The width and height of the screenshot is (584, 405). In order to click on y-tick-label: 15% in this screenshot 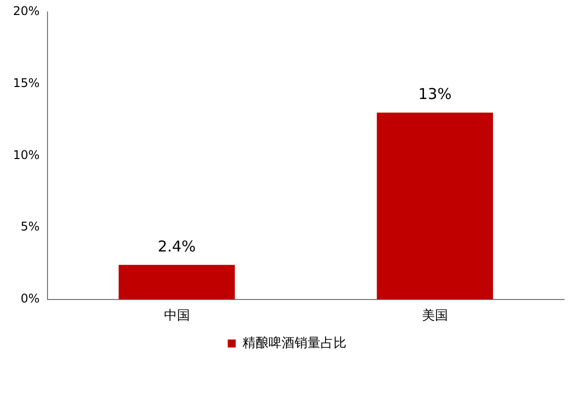, I will do `click(26, 83)`.